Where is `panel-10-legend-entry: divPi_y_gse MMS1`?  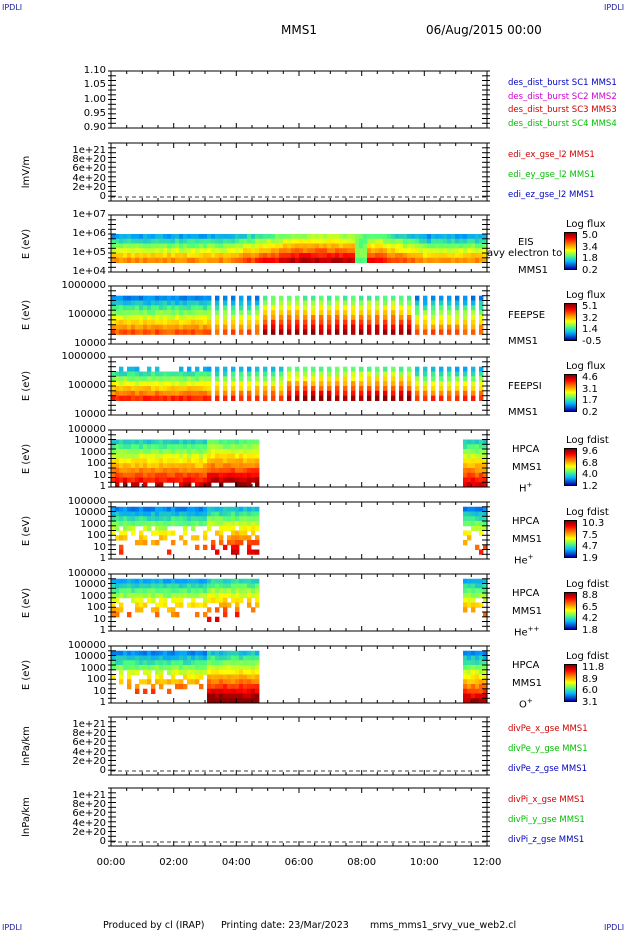 panel-10-legend-entry: divPi_y_gse MMS1 is located at coordinates (546, 820).